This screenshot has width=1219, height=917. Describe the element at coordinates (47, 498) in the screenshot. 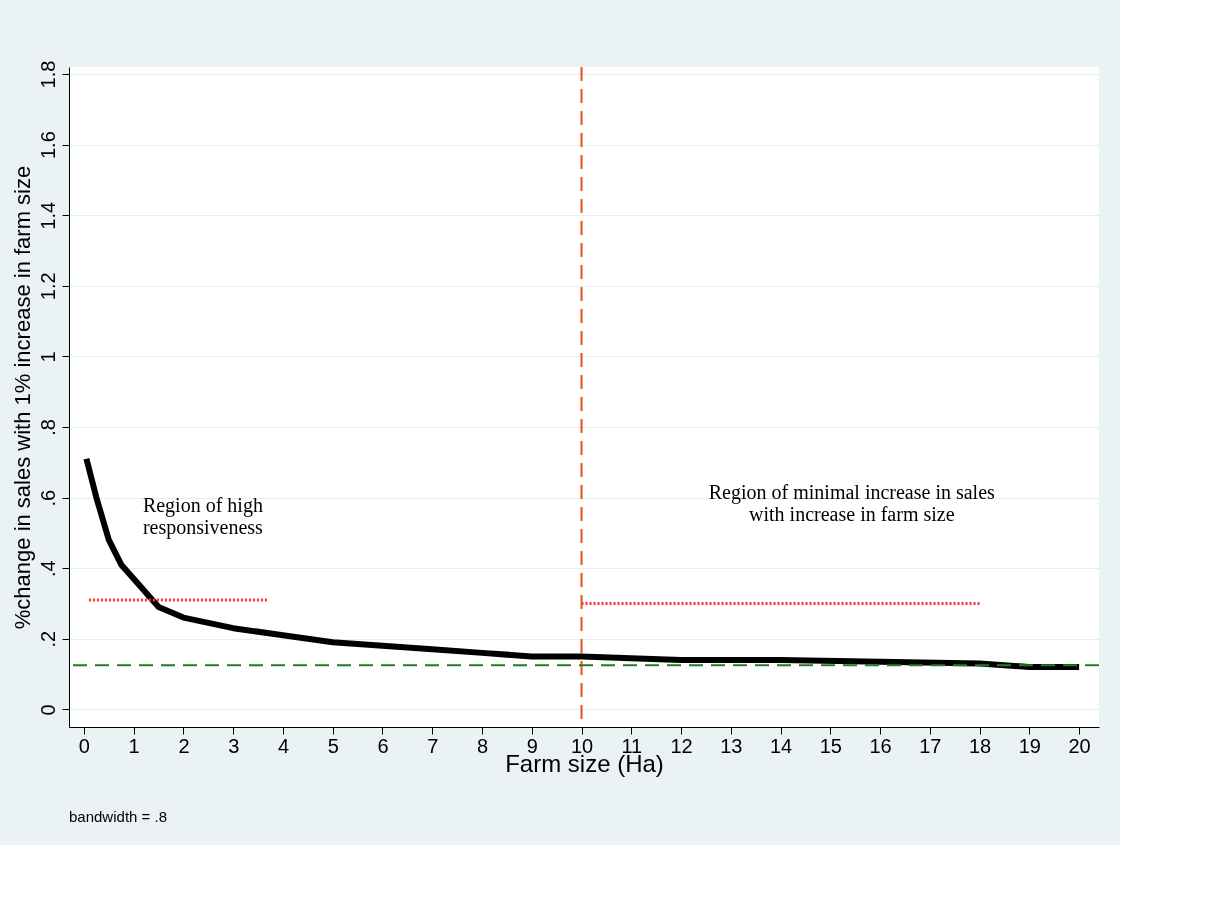

I see `y-tick-label: .6` at that location.